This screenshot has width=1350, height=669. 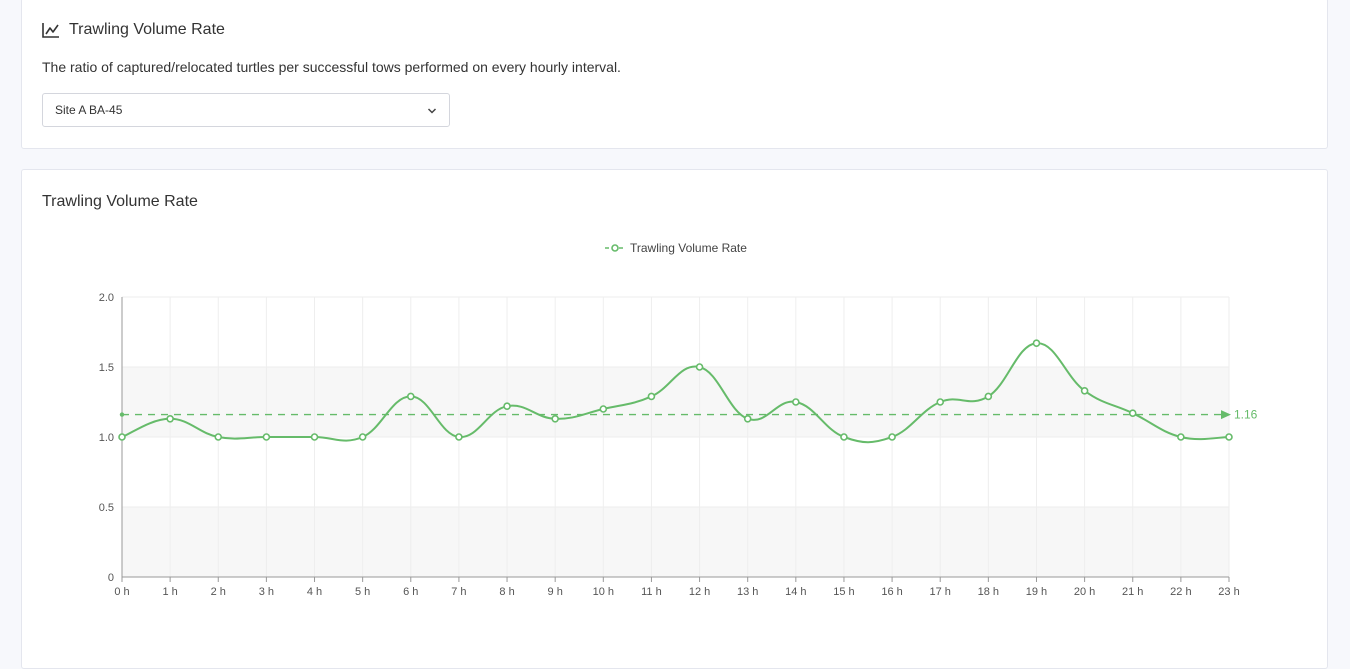 What do you see at coordinates (218, 592) in the screenshot?
I see `x-tick-label: 2 h` at bounding box center [218, 592].